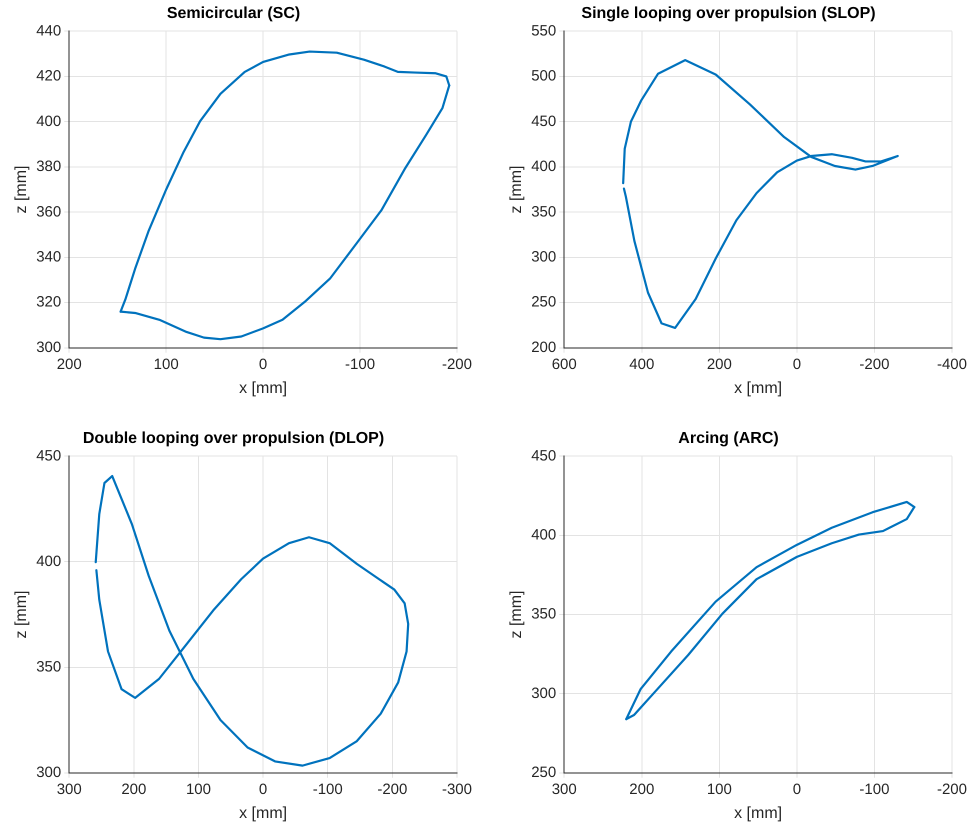 This screenshot has width=970, height=825. I want to click on chart-title: Double looping over propulsion (DLOP), so click(233, 439).